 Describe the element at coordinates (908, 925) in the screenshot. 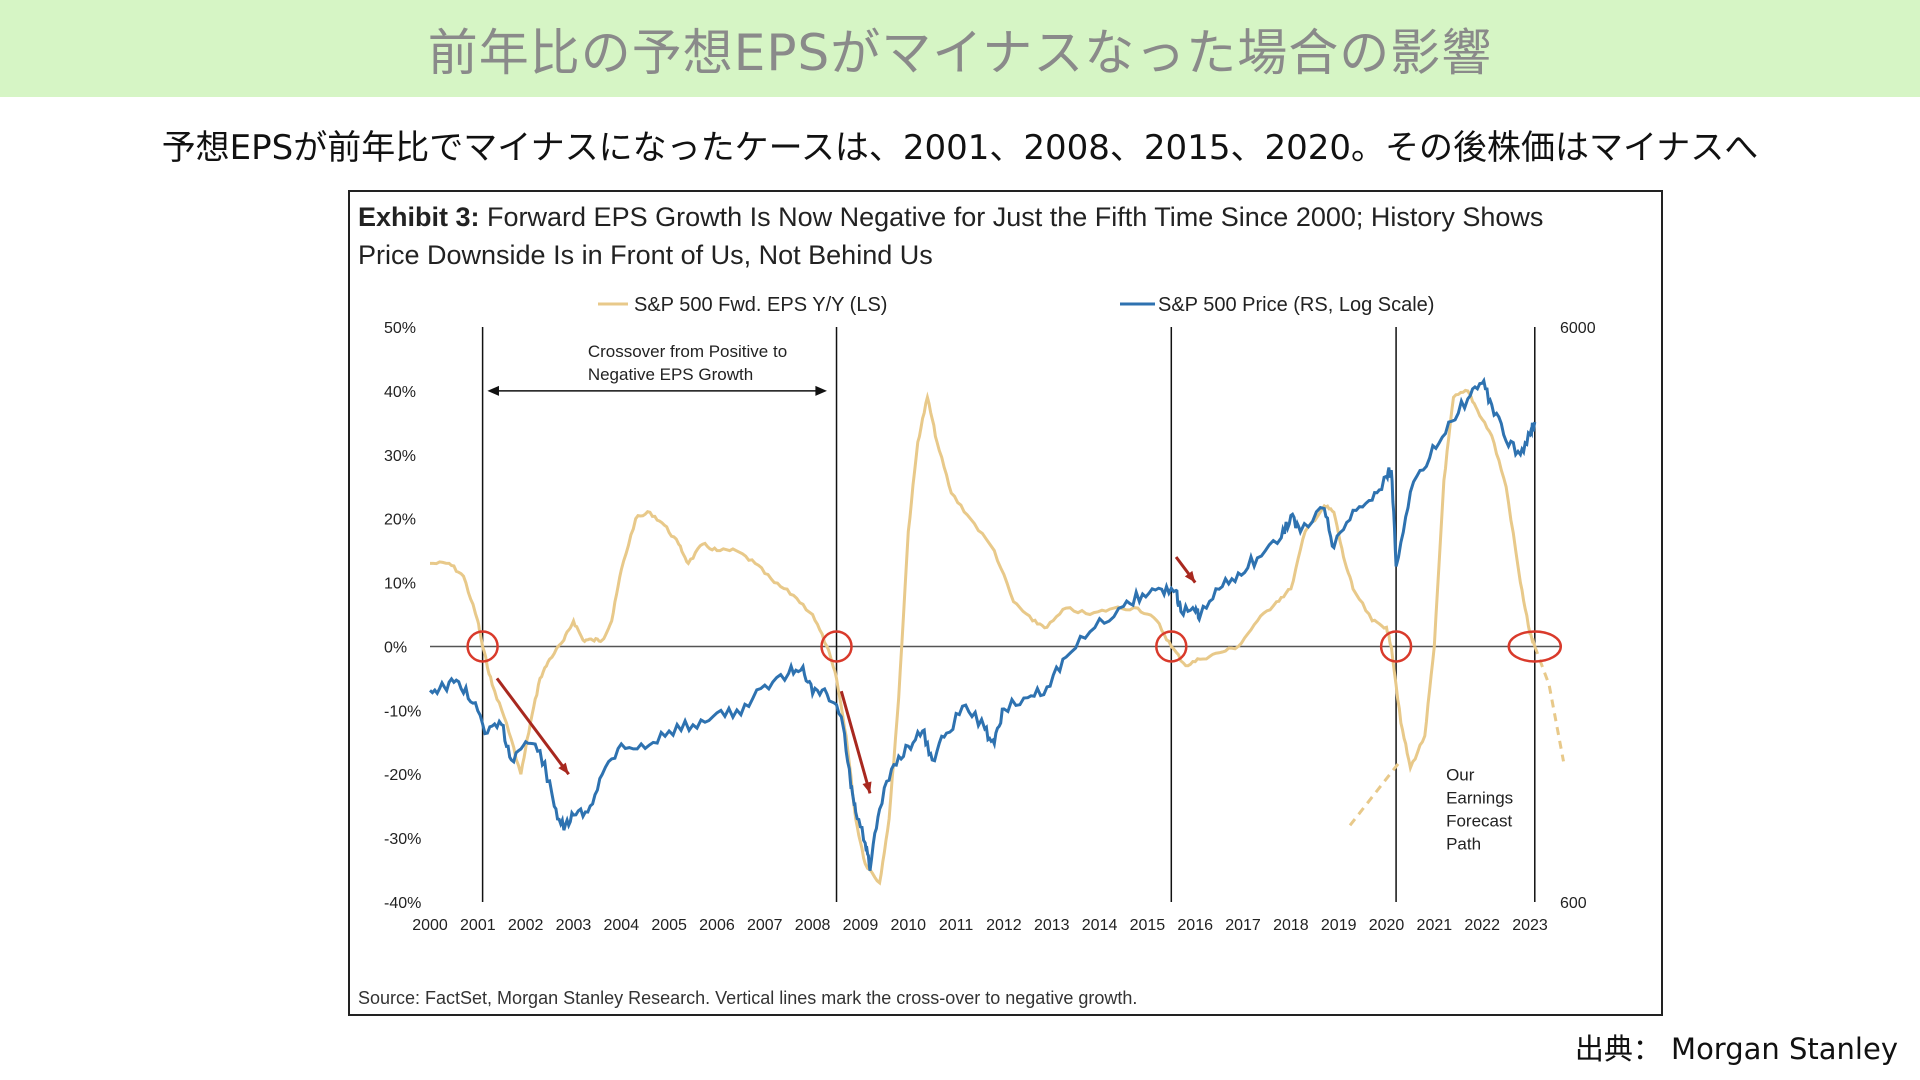

I see `x-tick-label: 2010` at that location.